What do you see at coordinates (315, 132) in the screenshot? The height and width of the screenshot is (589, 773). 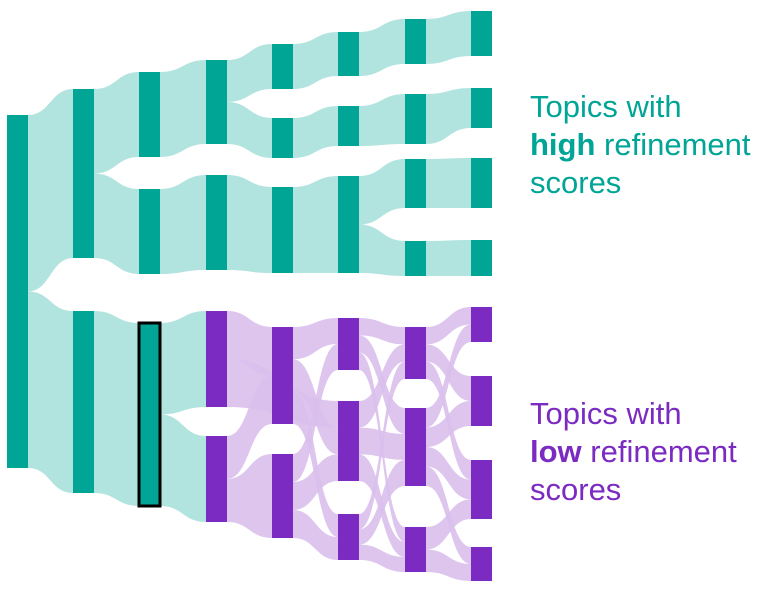 I see `link-e2-f2` at bounding box center [315, 132].